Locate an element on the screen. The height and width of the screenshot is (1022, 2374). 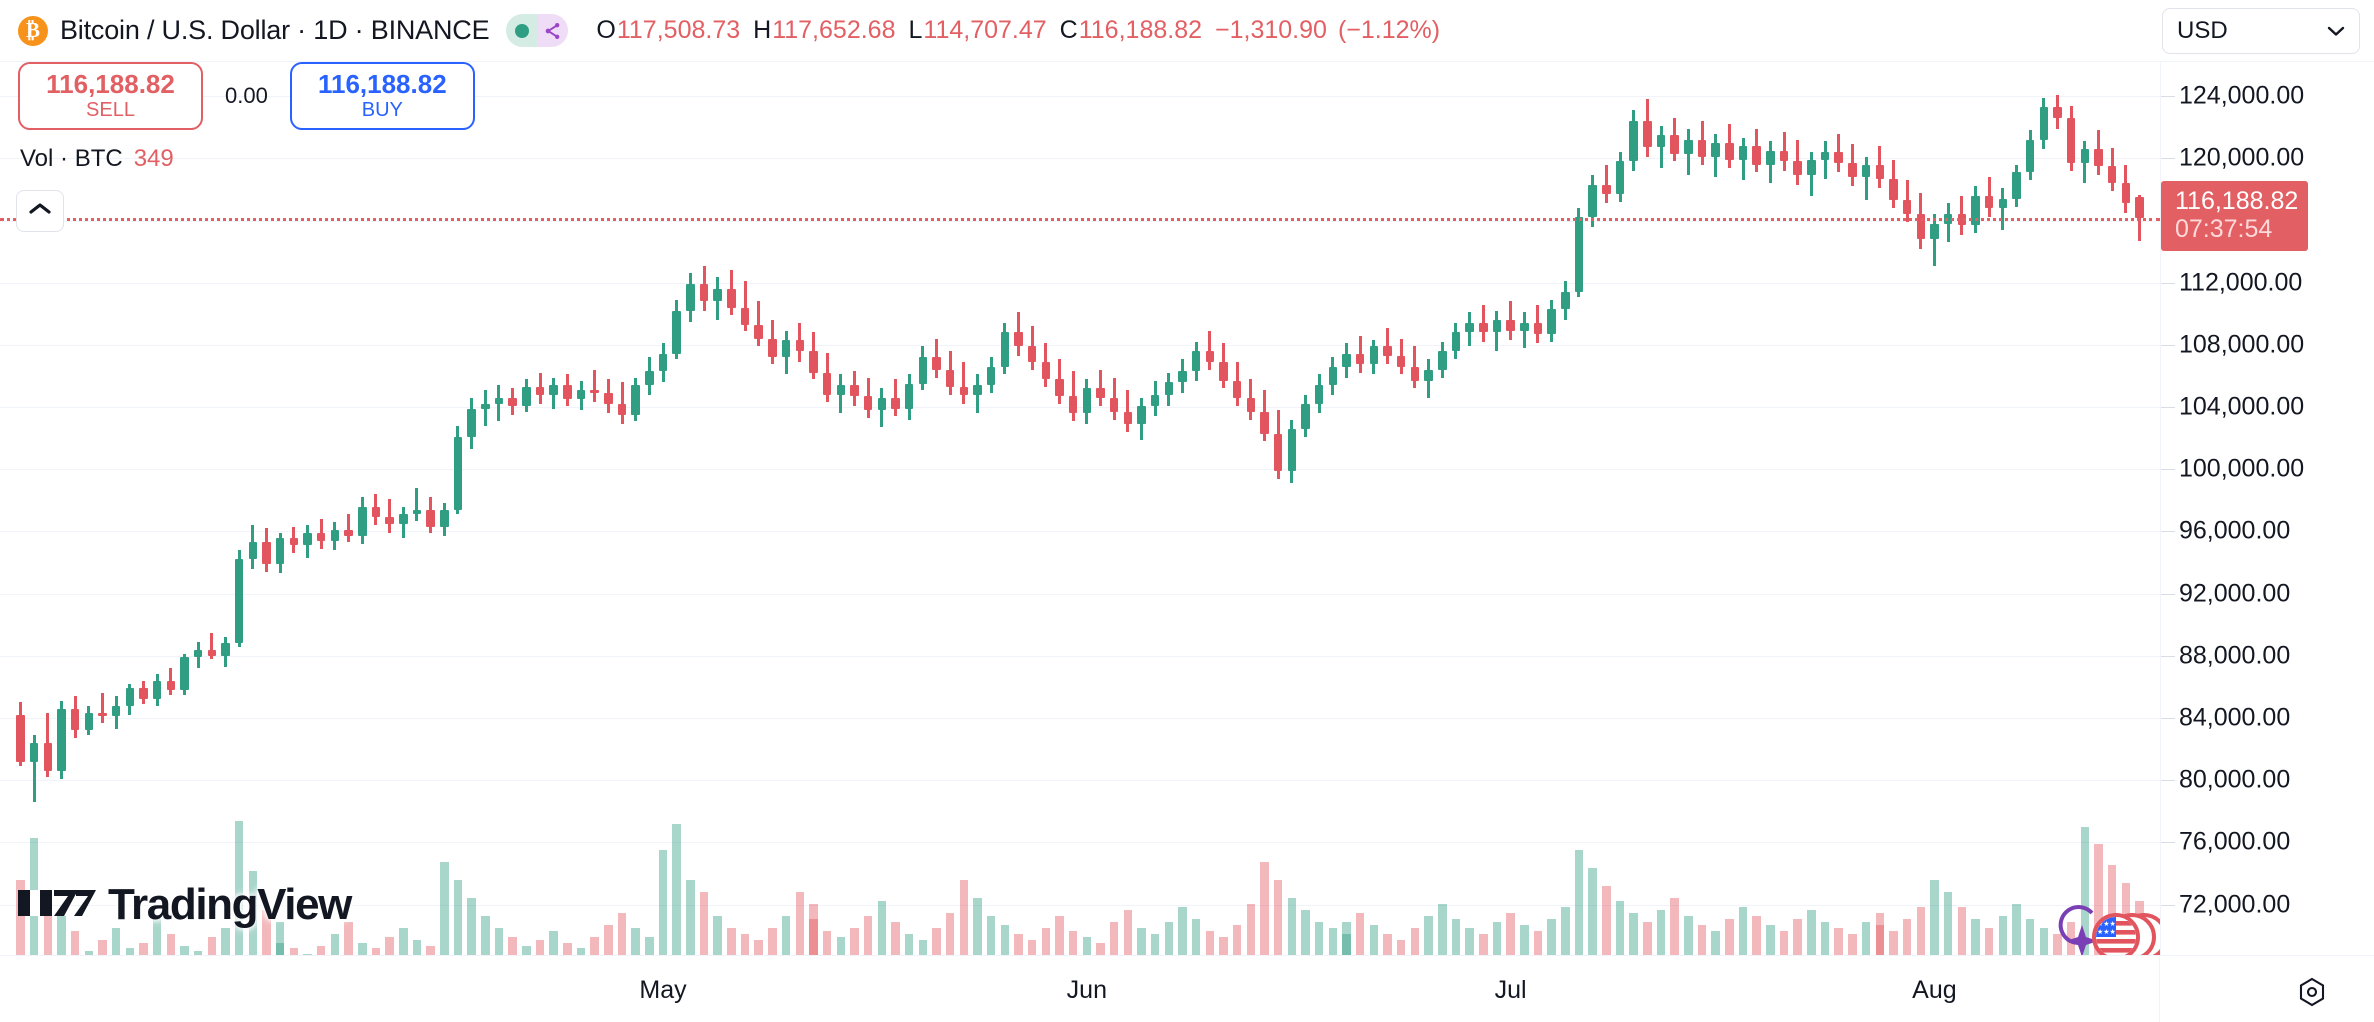
settings-gear-icon is located at coordinates (2312, 992).